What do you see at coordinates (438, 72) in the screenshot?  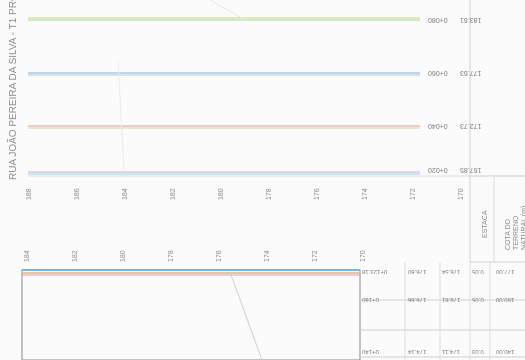 I see `upper-row-station: 0+060` at bounding box center [438, 72].